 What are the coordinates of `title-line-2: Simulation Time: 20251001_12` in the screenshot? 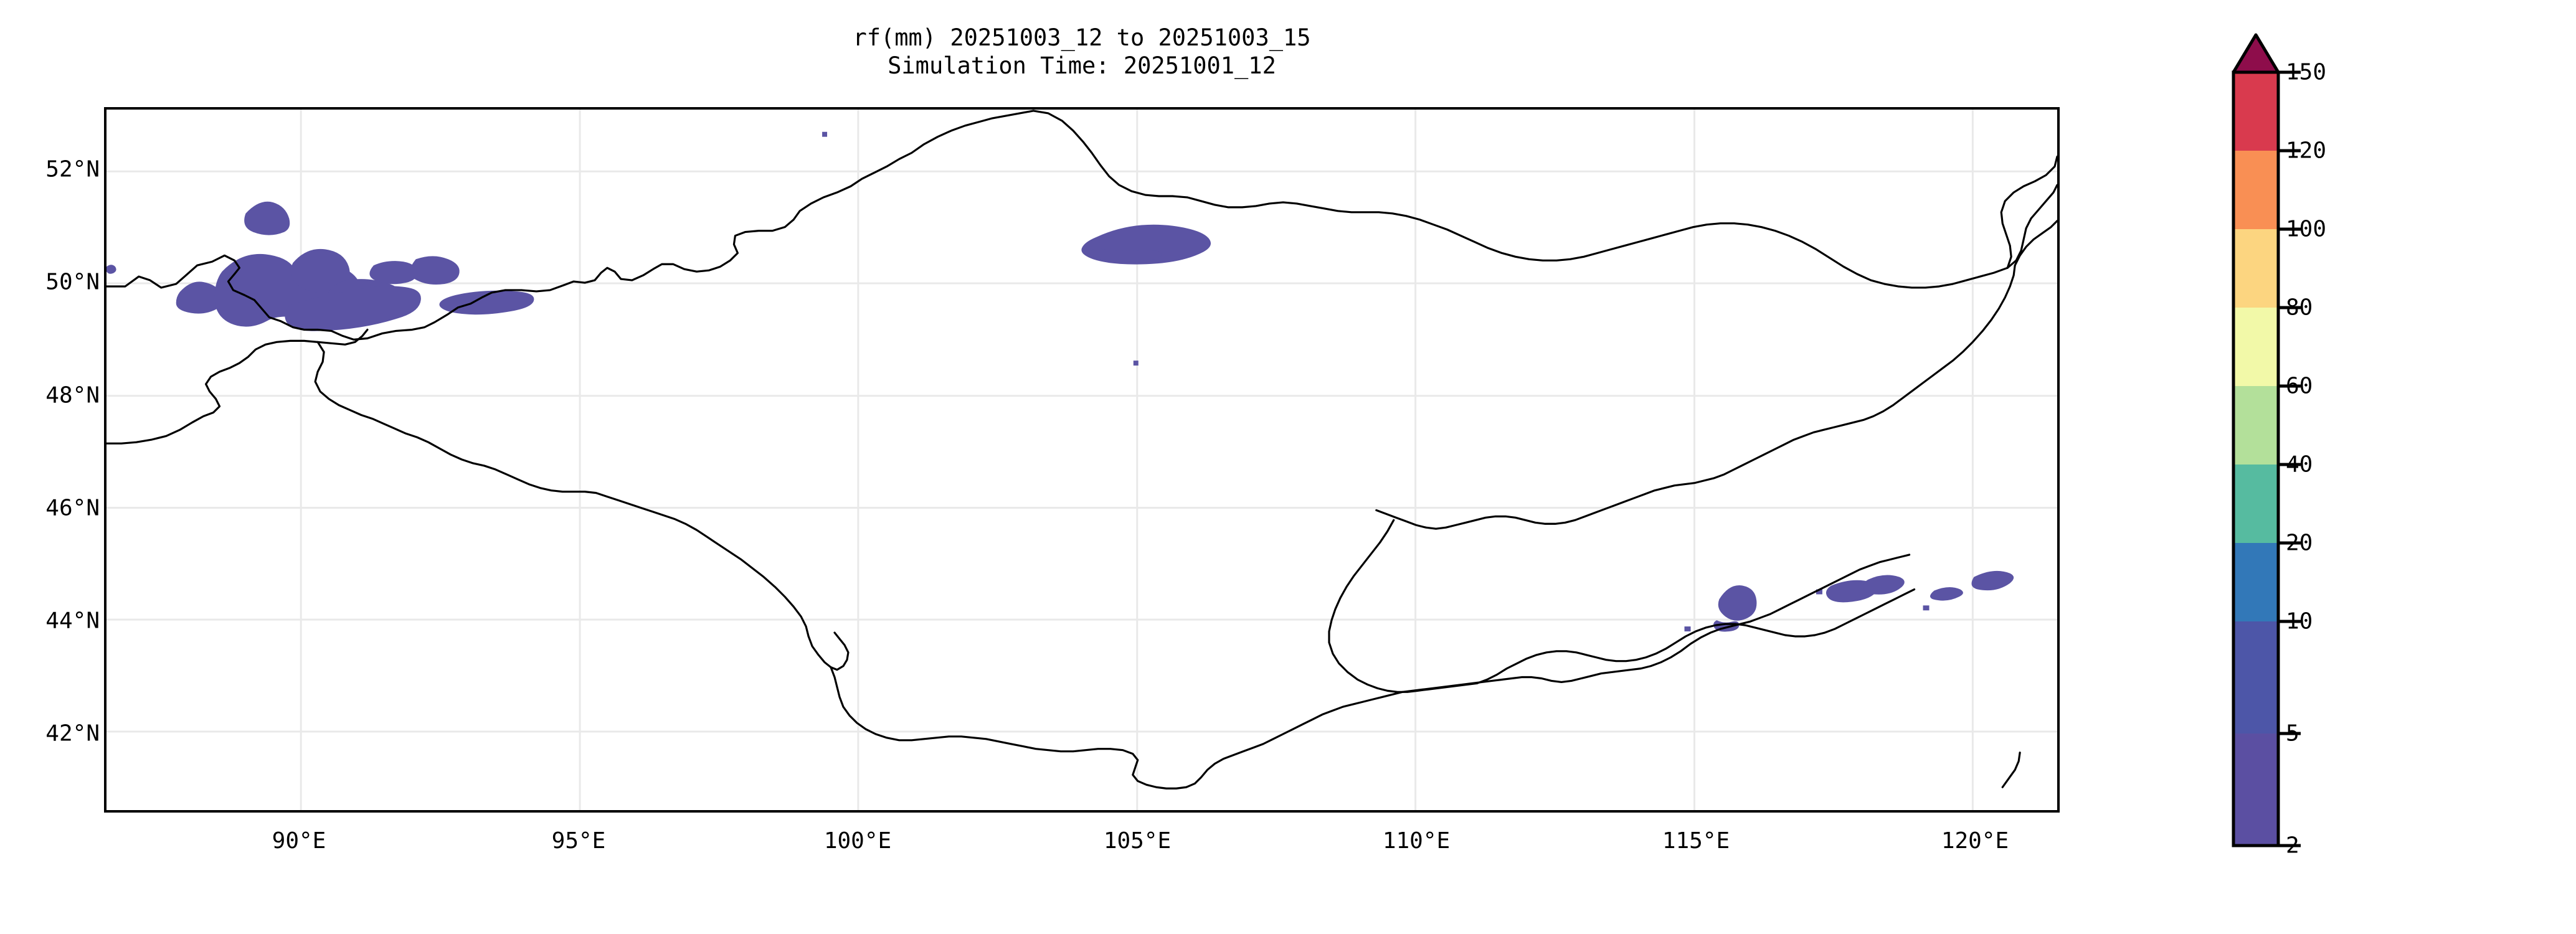 It's located at (1082, 66).